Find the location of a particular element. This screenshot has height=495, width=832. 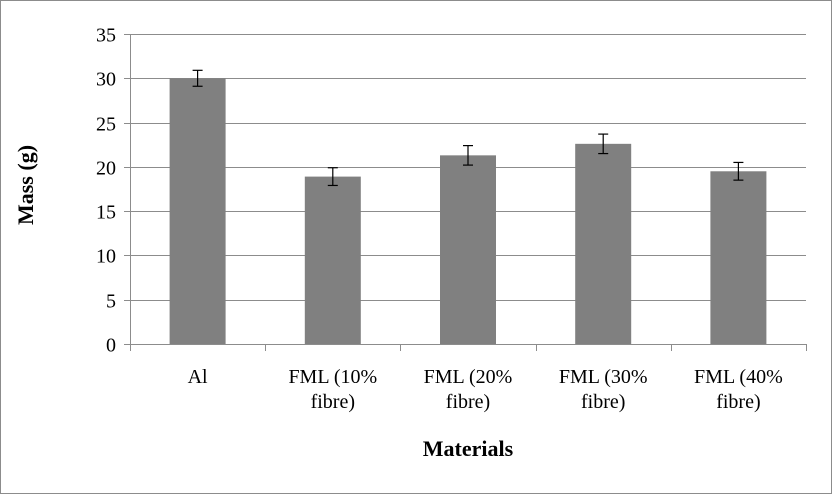

y-axis-title: Mass (g) is located at coordinates (25, 185).